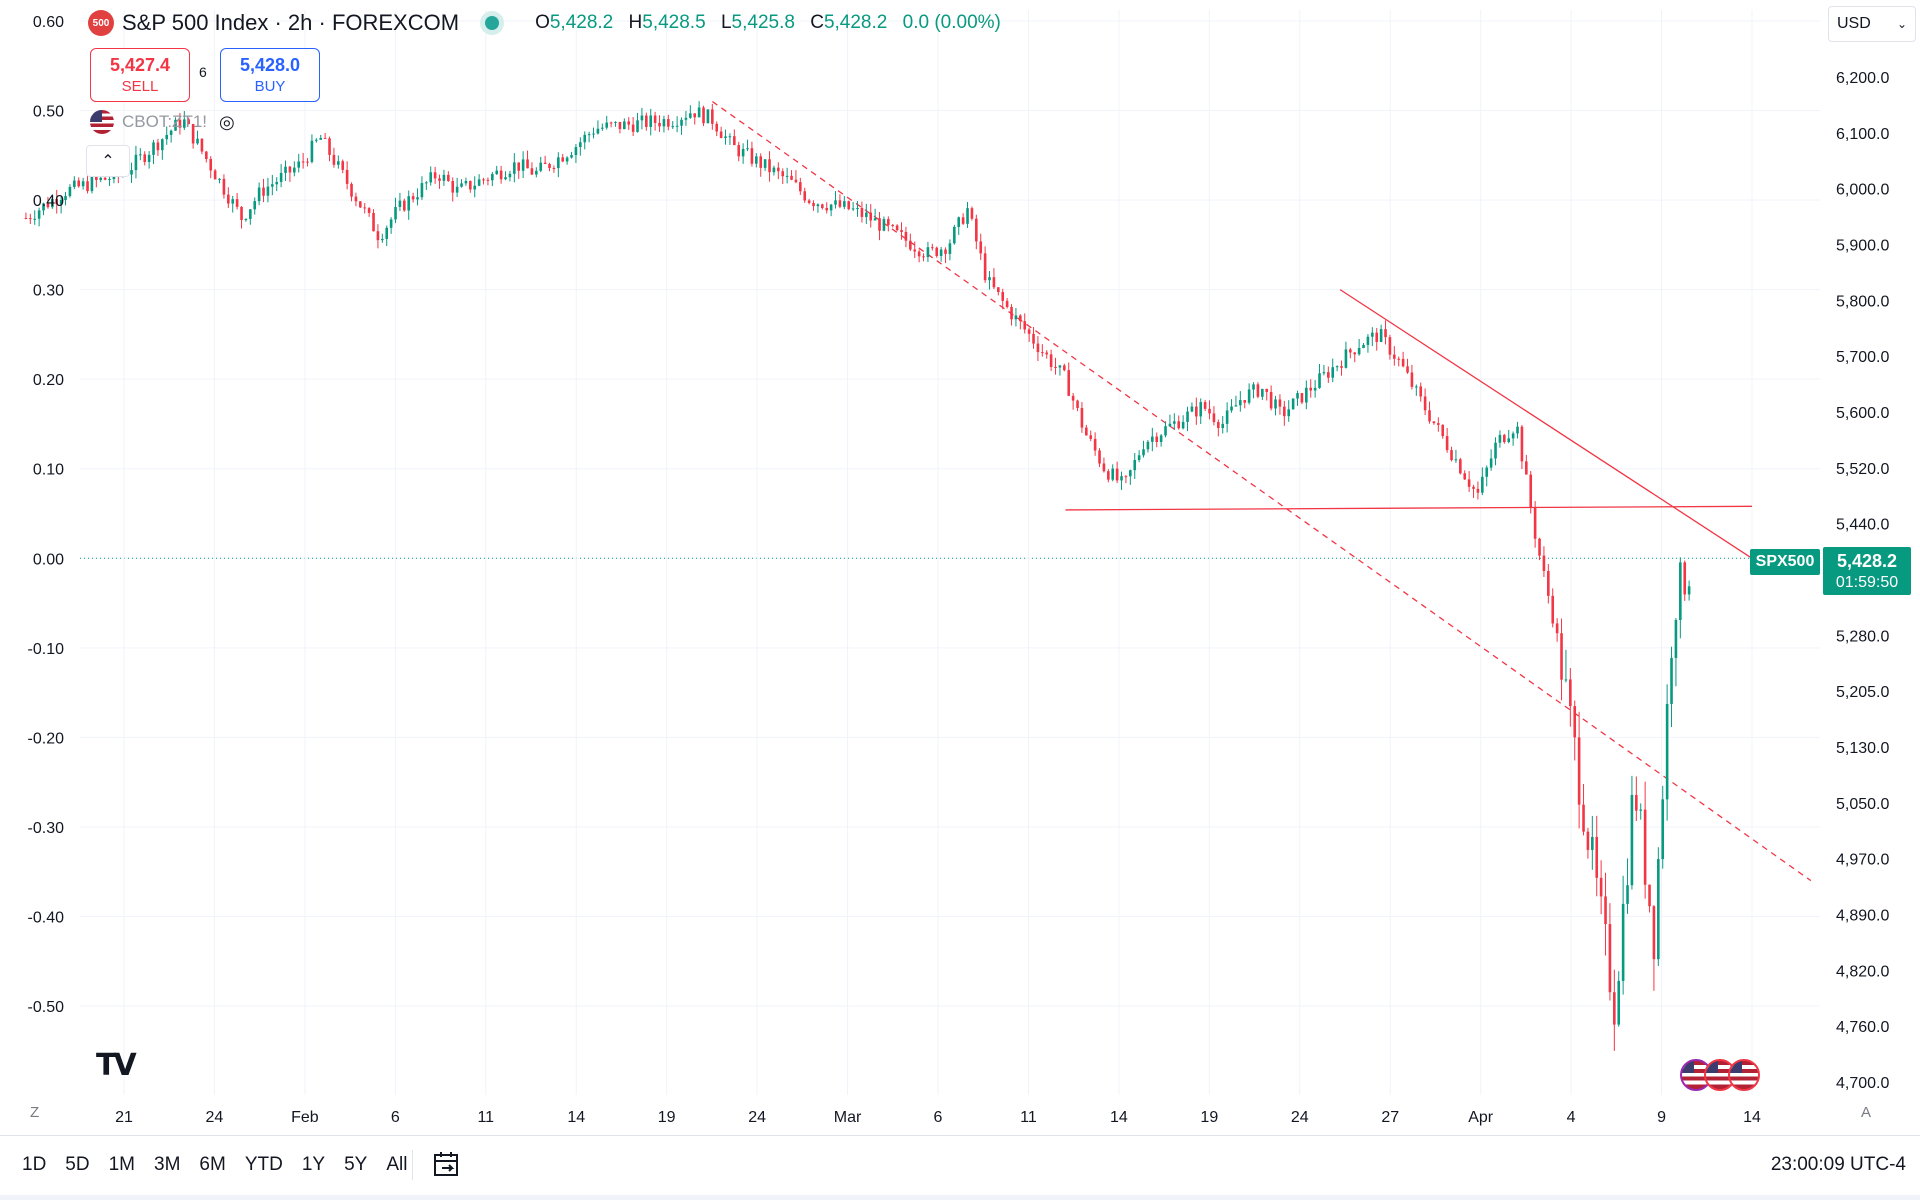  What do you see at coordinates (121, 1164) in the screenshot?
I see `range-1m: 1M` at bounding box center [121, 1164].